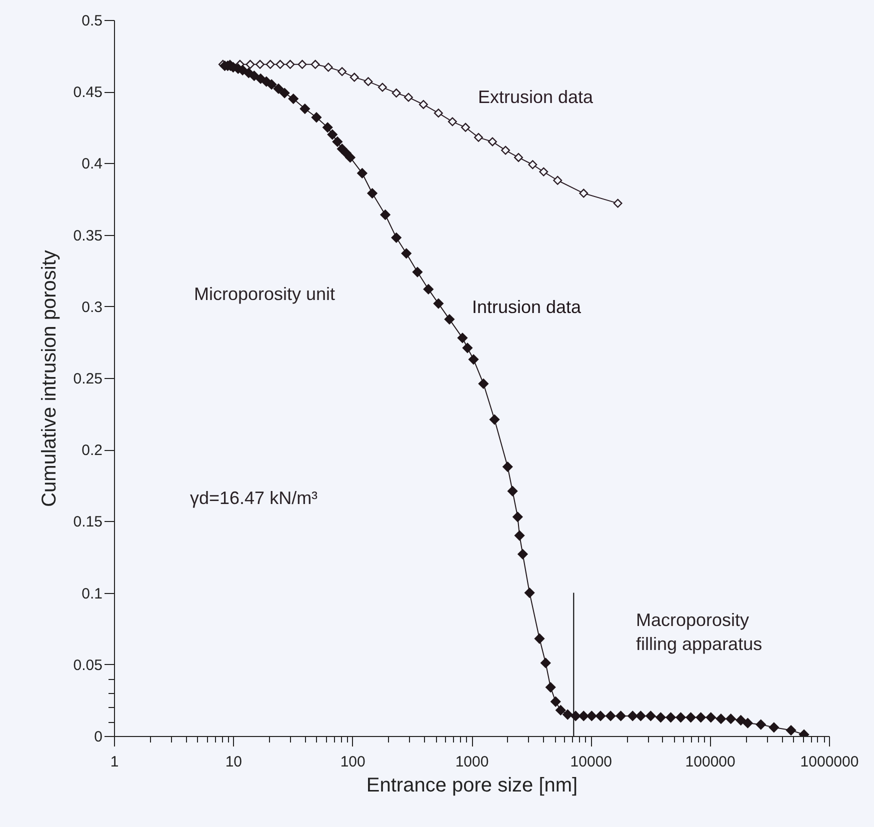 The image size is (874, 827). Describe the element at coordinates (92, 593) in the screenshot. I see `y-tick-label: 0.1` at that location.